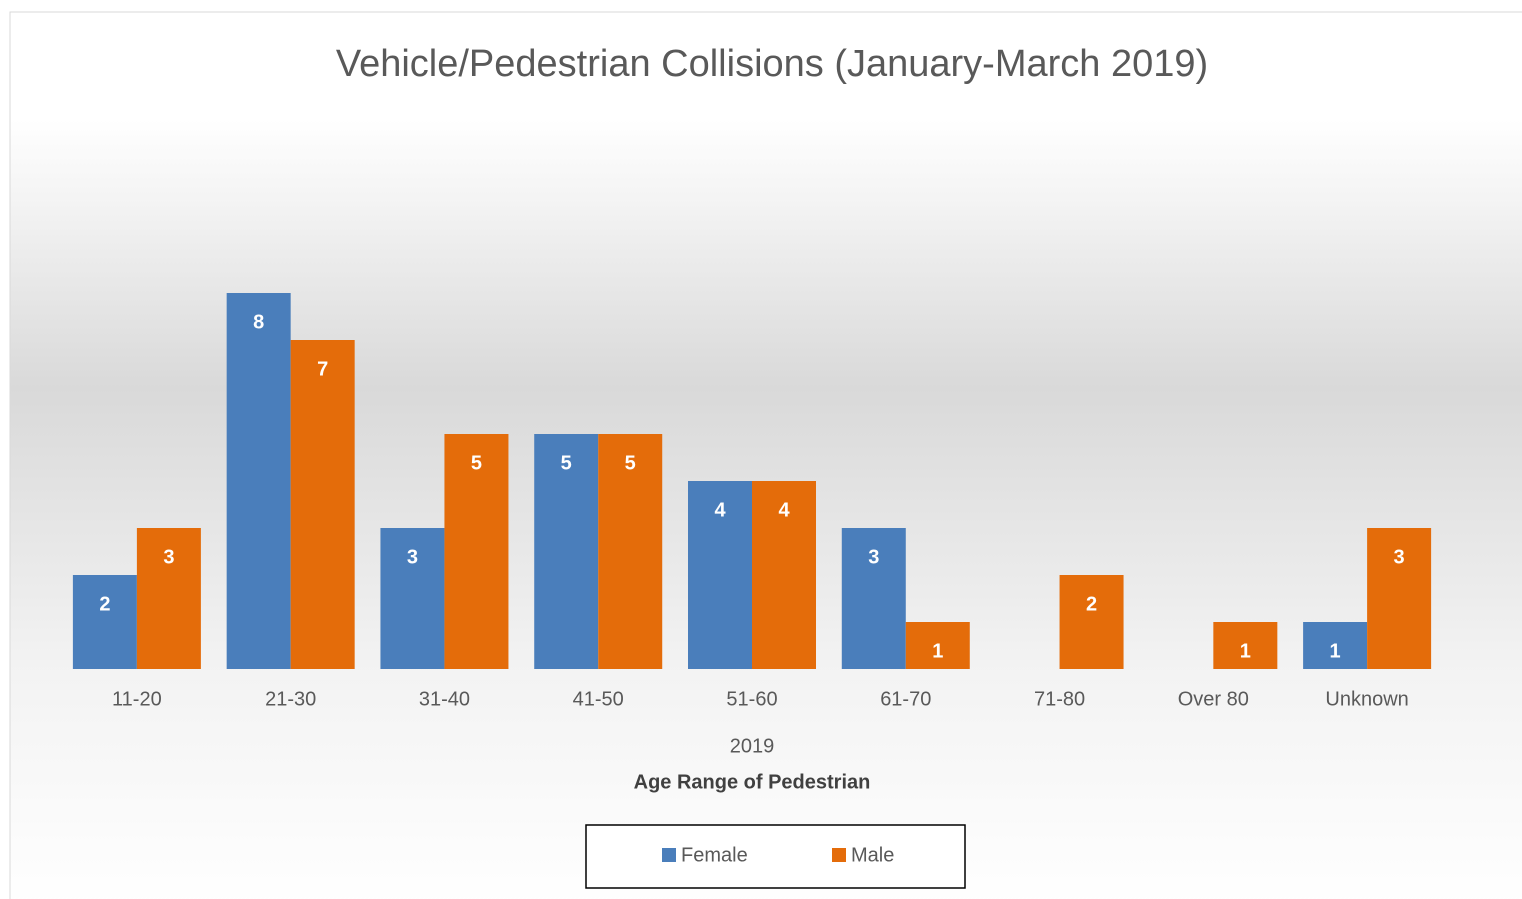 The image size is (1522, 899). I want to click on group-label: 2019, so click(752, 746).